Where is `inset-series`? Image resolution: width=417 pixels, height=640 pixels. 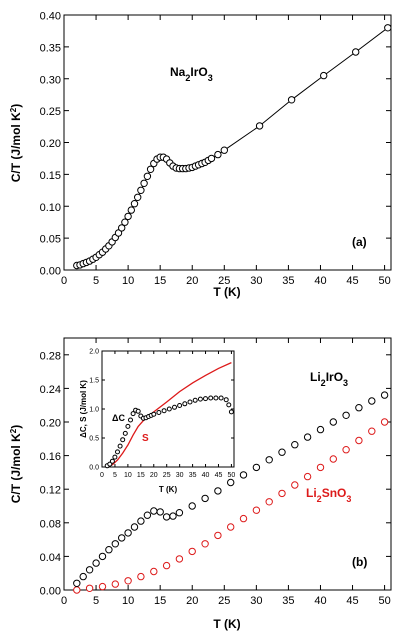
inset-series is located at coordinates (169, 415).